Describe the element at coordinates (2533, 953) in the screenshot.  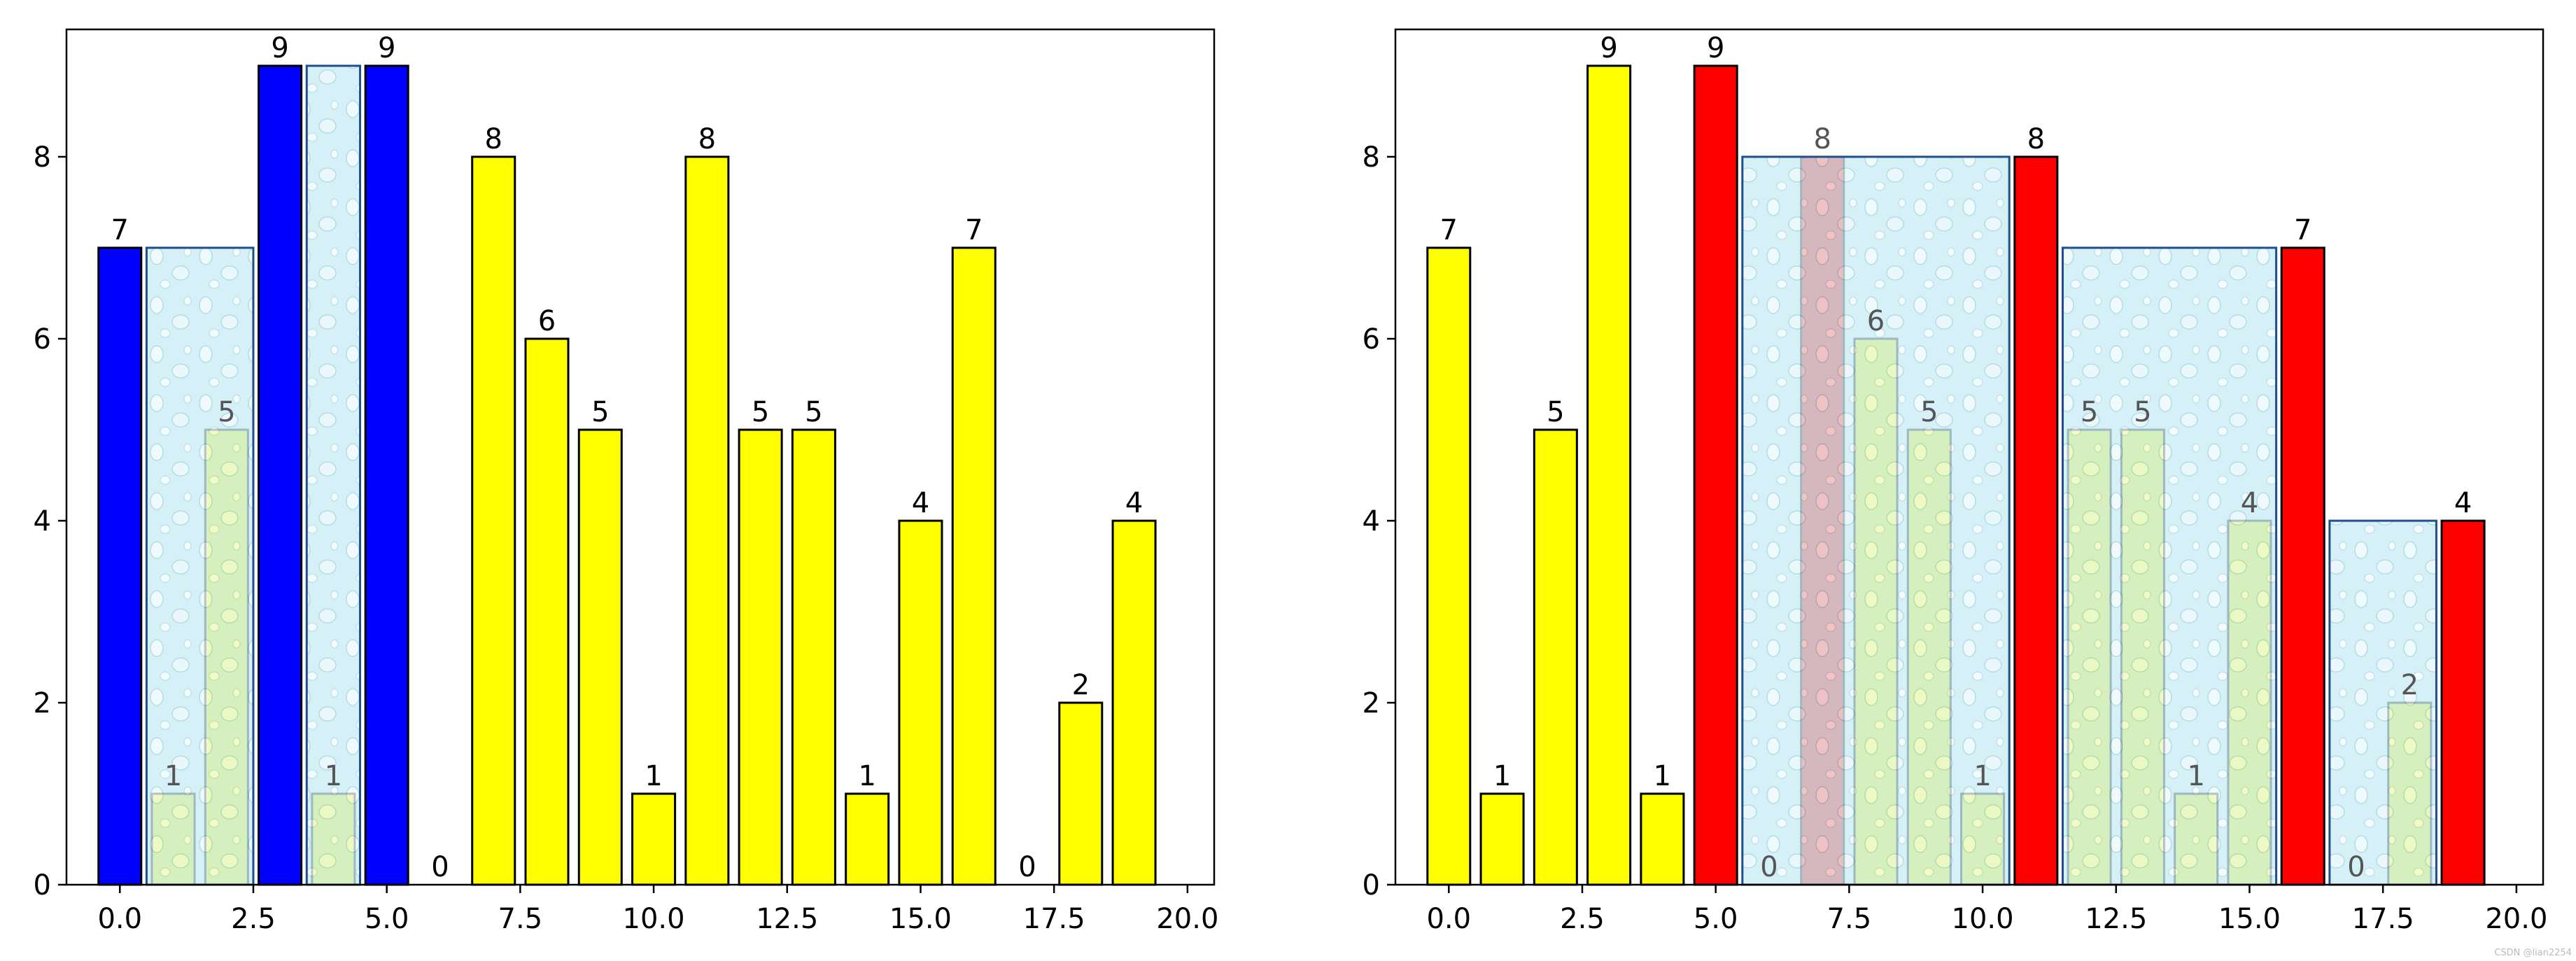
I see `watermark-text: CSDN @lian2254` at that location.